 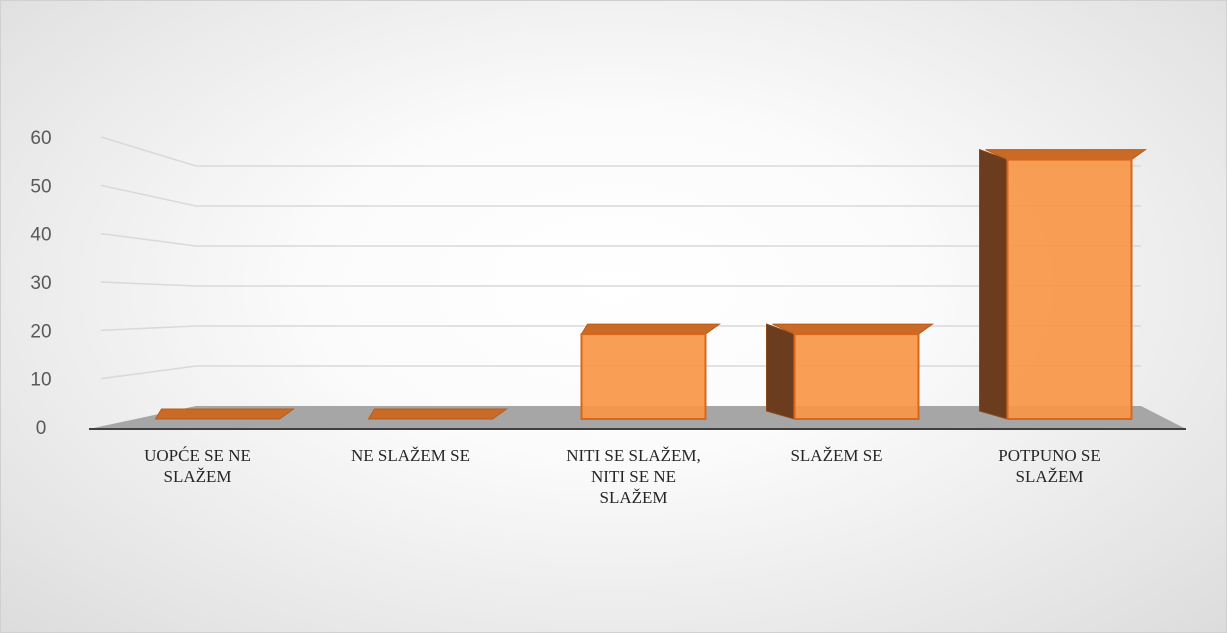 I want to click on y-tick-label: 10, so click(x=40, y=380).